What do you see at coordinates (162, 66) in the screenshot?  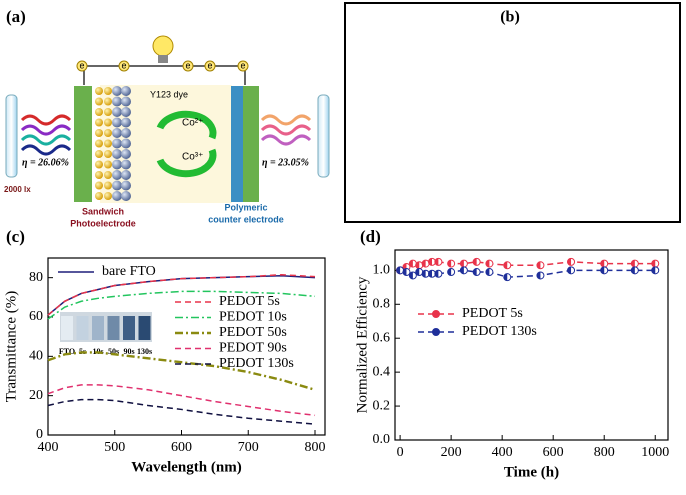 I see `electrons: e e e e e` at bounding box center [162, 66].